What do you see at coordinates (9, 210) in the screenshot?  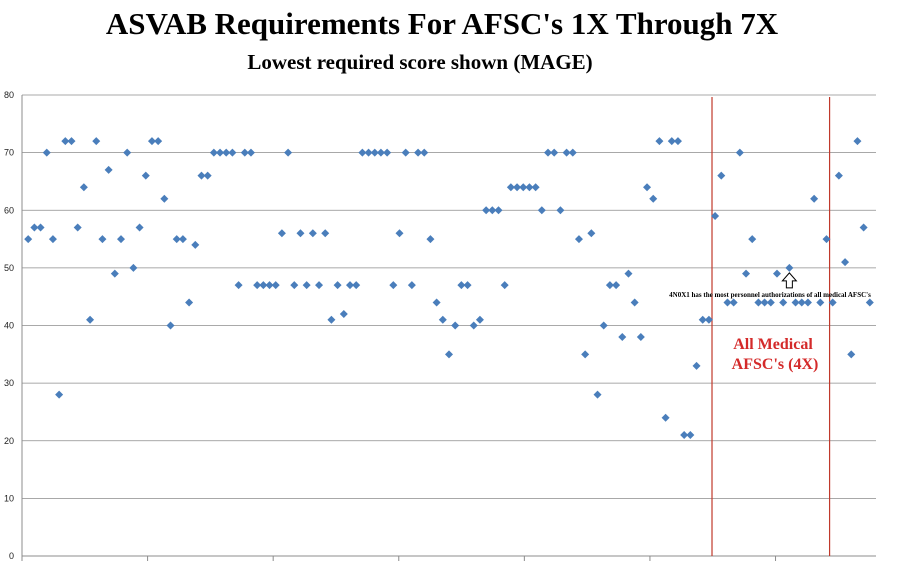 I see `y-tick-label: 60` at bounding box center [9, 210].